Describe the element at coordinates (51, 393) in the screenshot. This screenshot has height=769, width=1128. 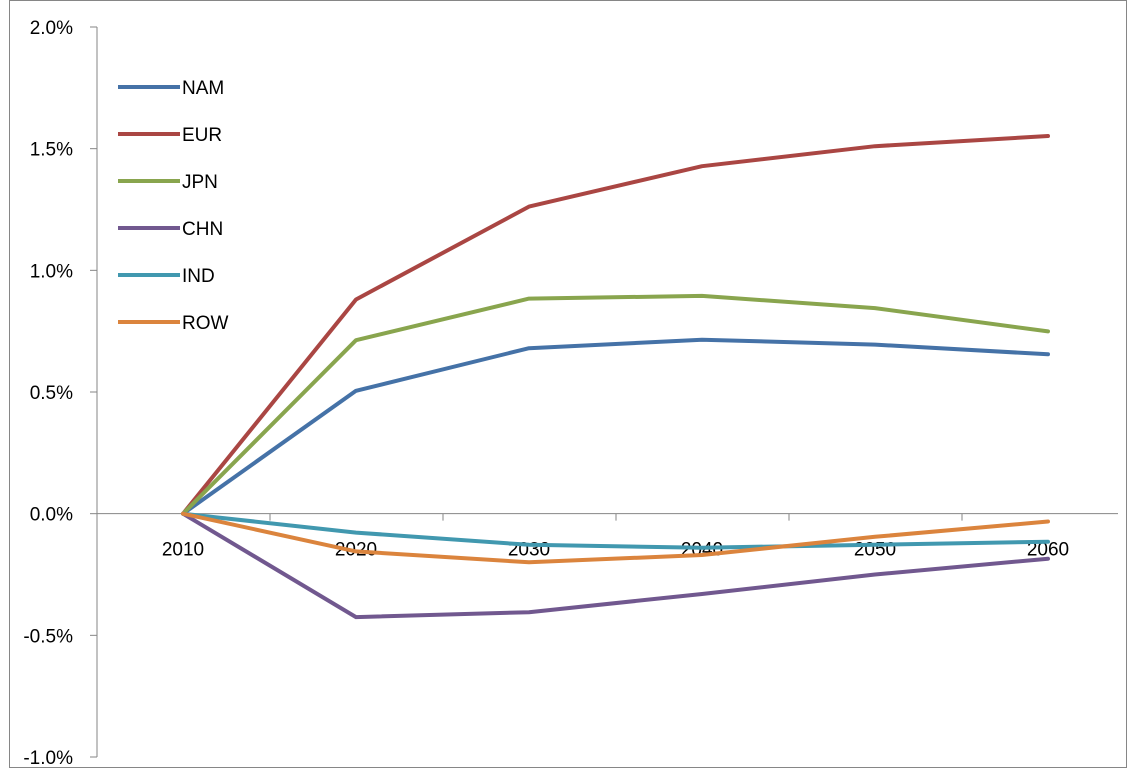
I see `y-tick-label: 0.5%` at that location.